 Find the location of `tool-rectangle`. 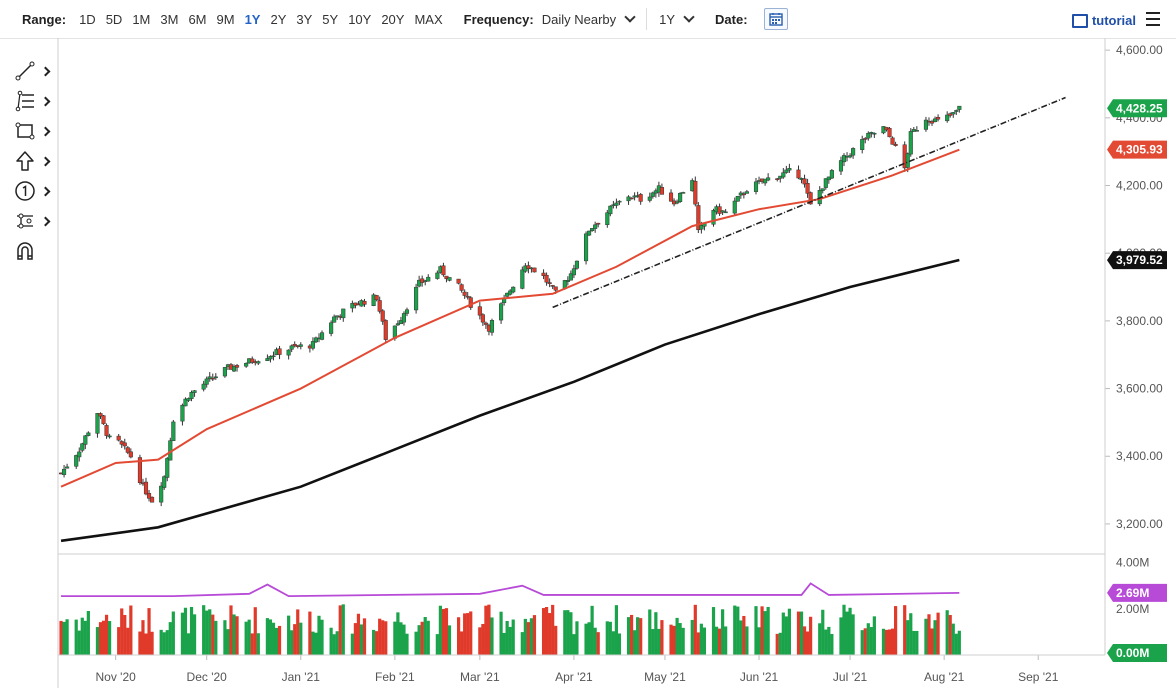

tool-rectangle is located at coordinates (34, 131).